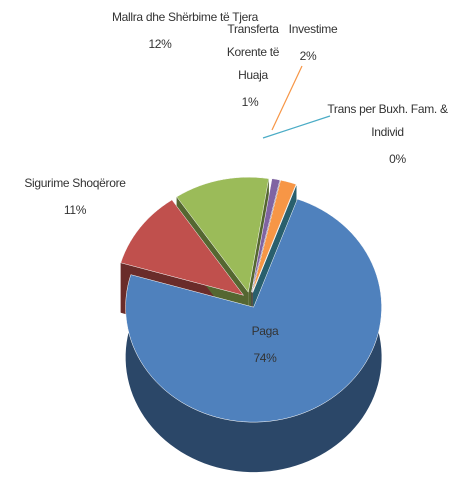  What do you see at coordinates (160, 44) in the screenshot?
I see `value-label: 12%` at bounding box center [160, 44].